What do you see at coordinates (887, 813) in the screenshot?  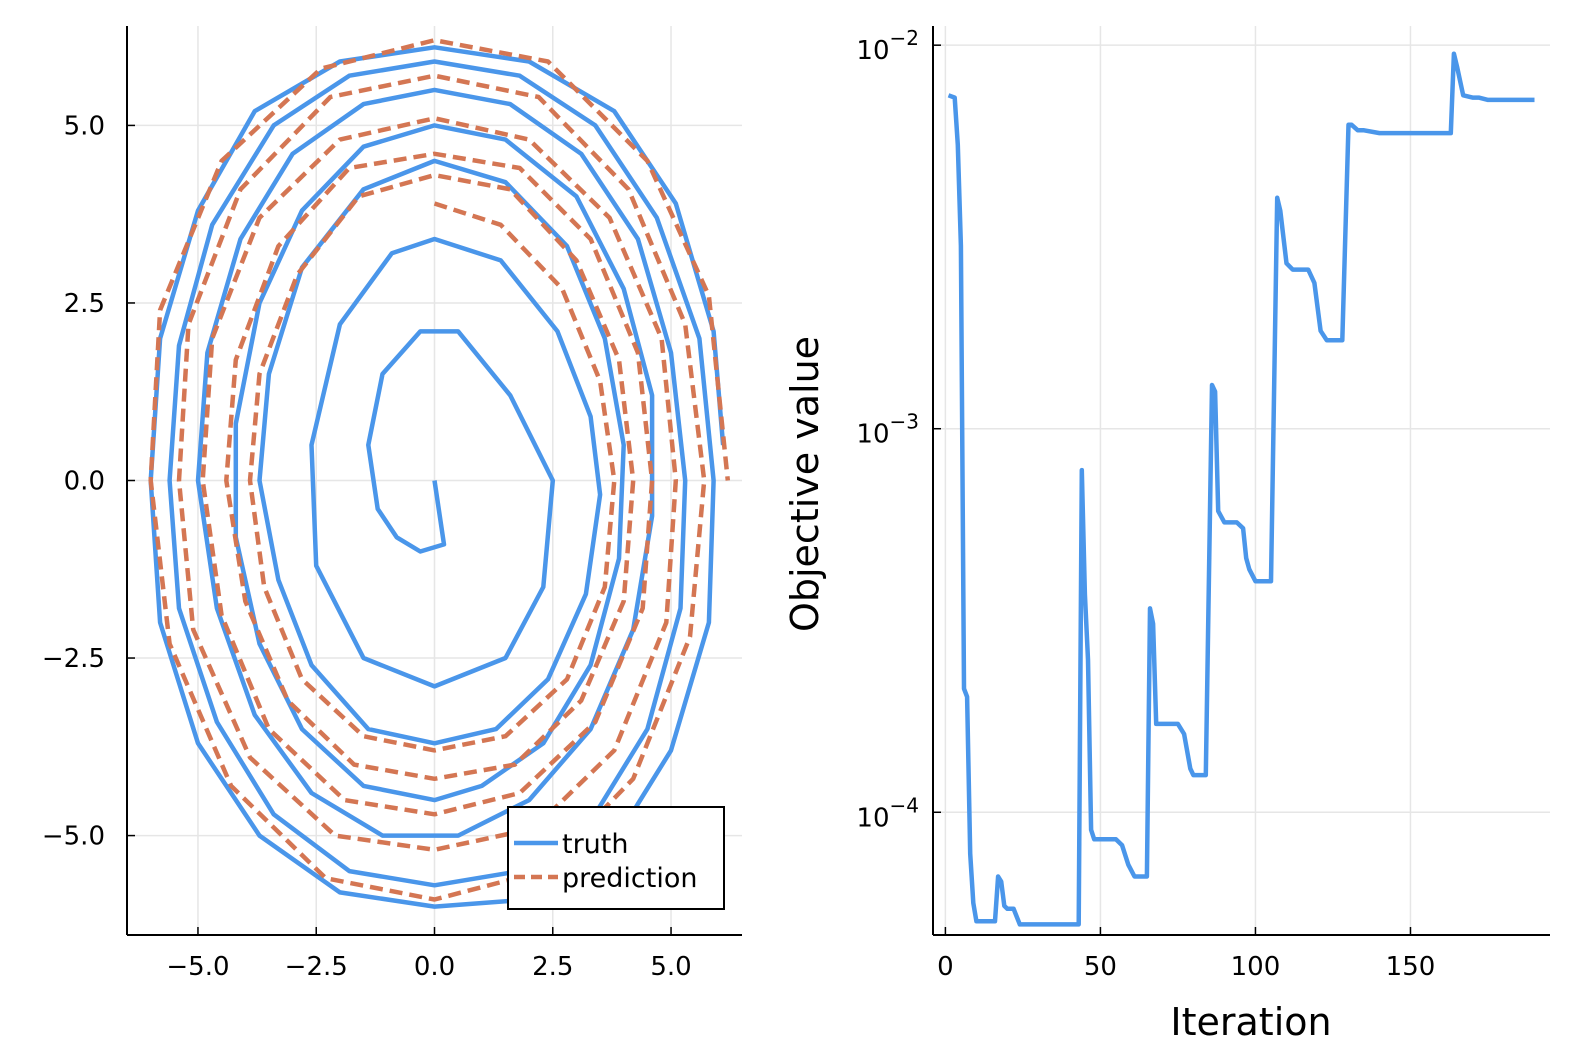 I see `y-tick-label: 10⁻⁴` at bounding box center [887, 813].